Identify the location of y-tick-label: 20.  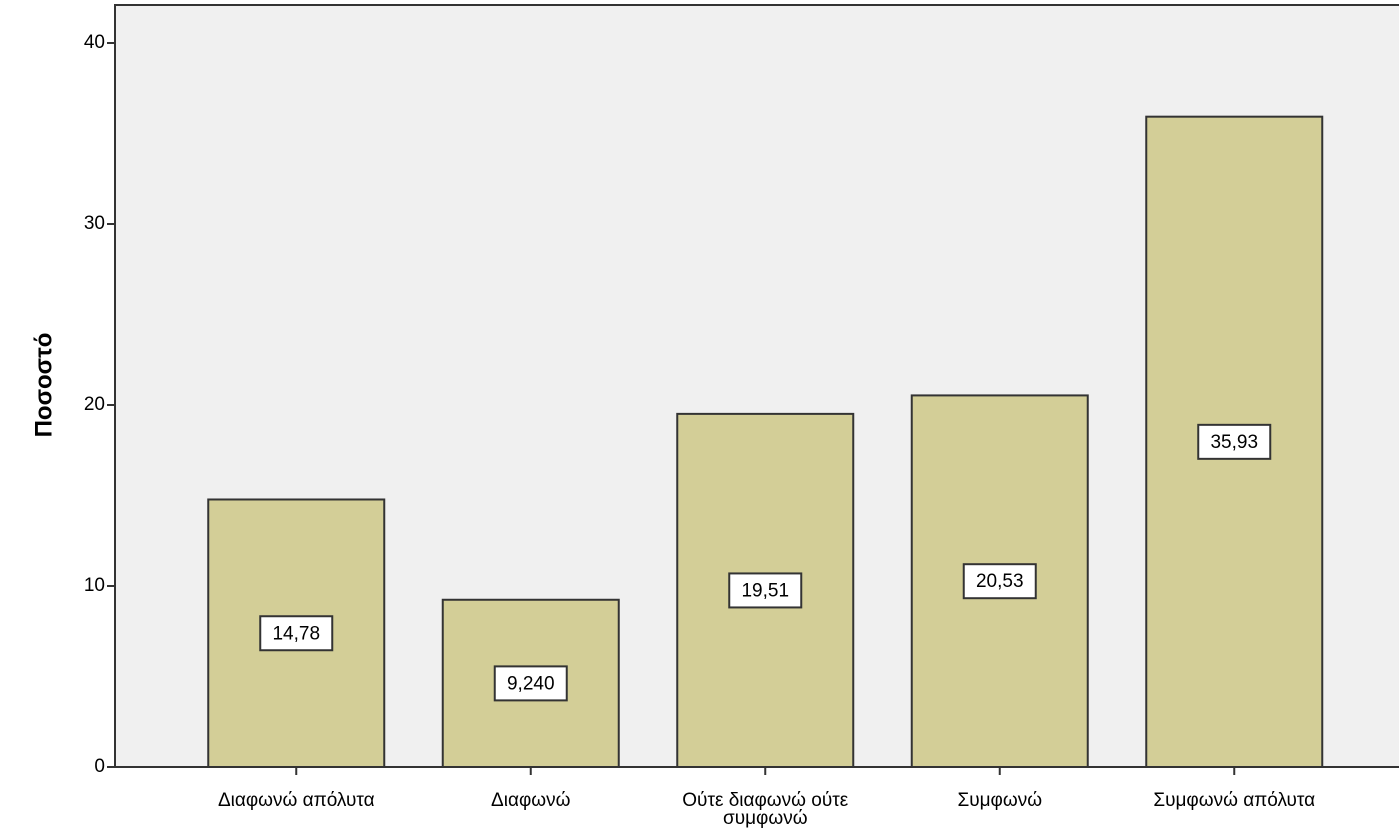
(94, 404).